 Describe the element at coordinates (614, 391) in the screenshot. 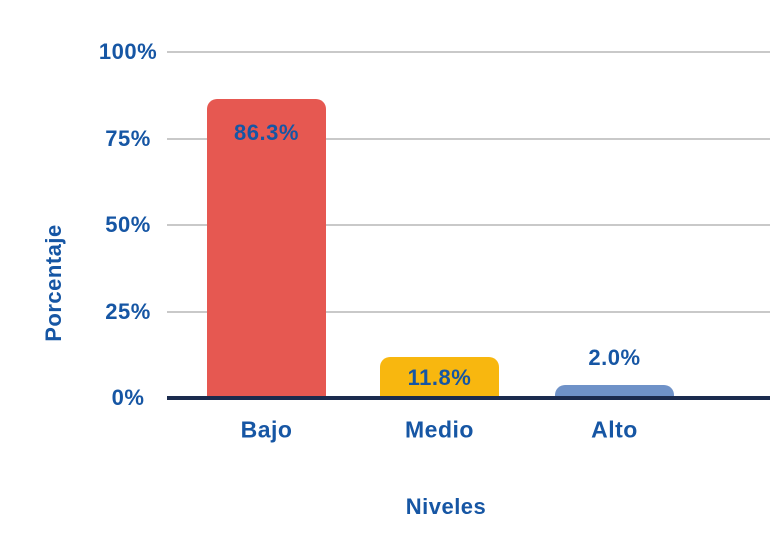

I see `bar-alto` at that location.